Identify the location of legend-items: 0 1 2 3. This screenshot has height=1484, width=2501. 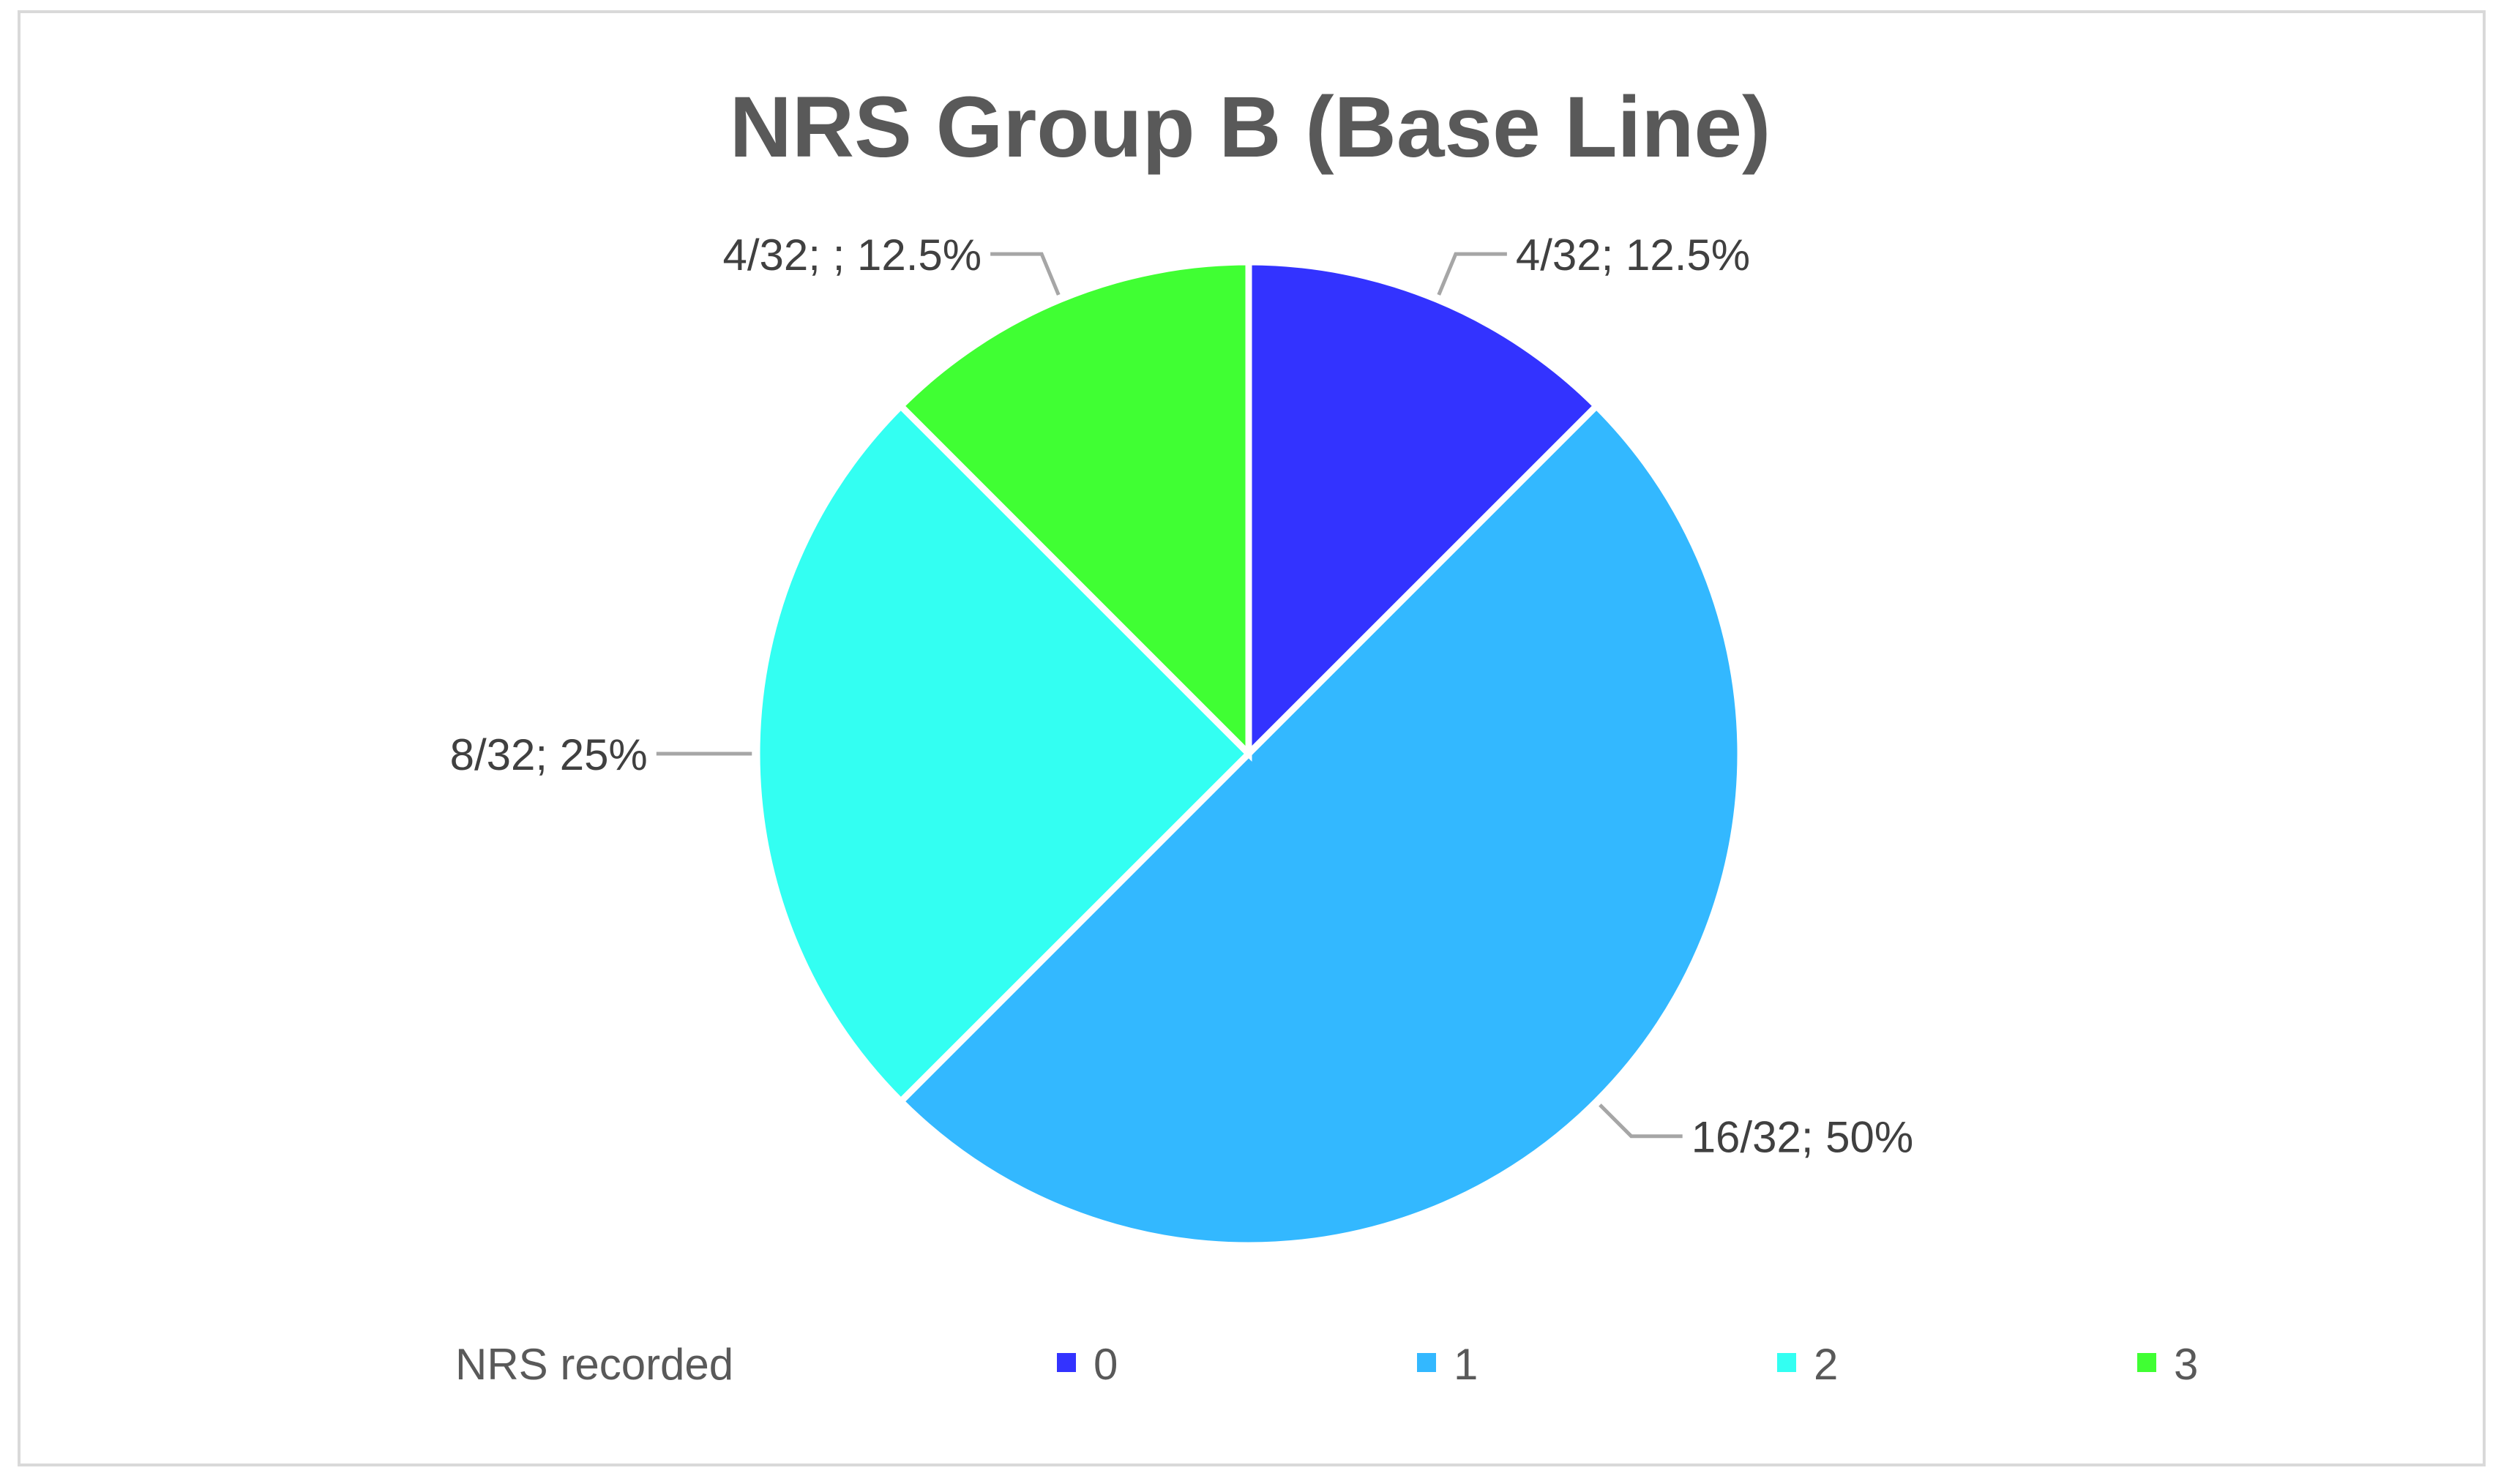
(1627, 1364).